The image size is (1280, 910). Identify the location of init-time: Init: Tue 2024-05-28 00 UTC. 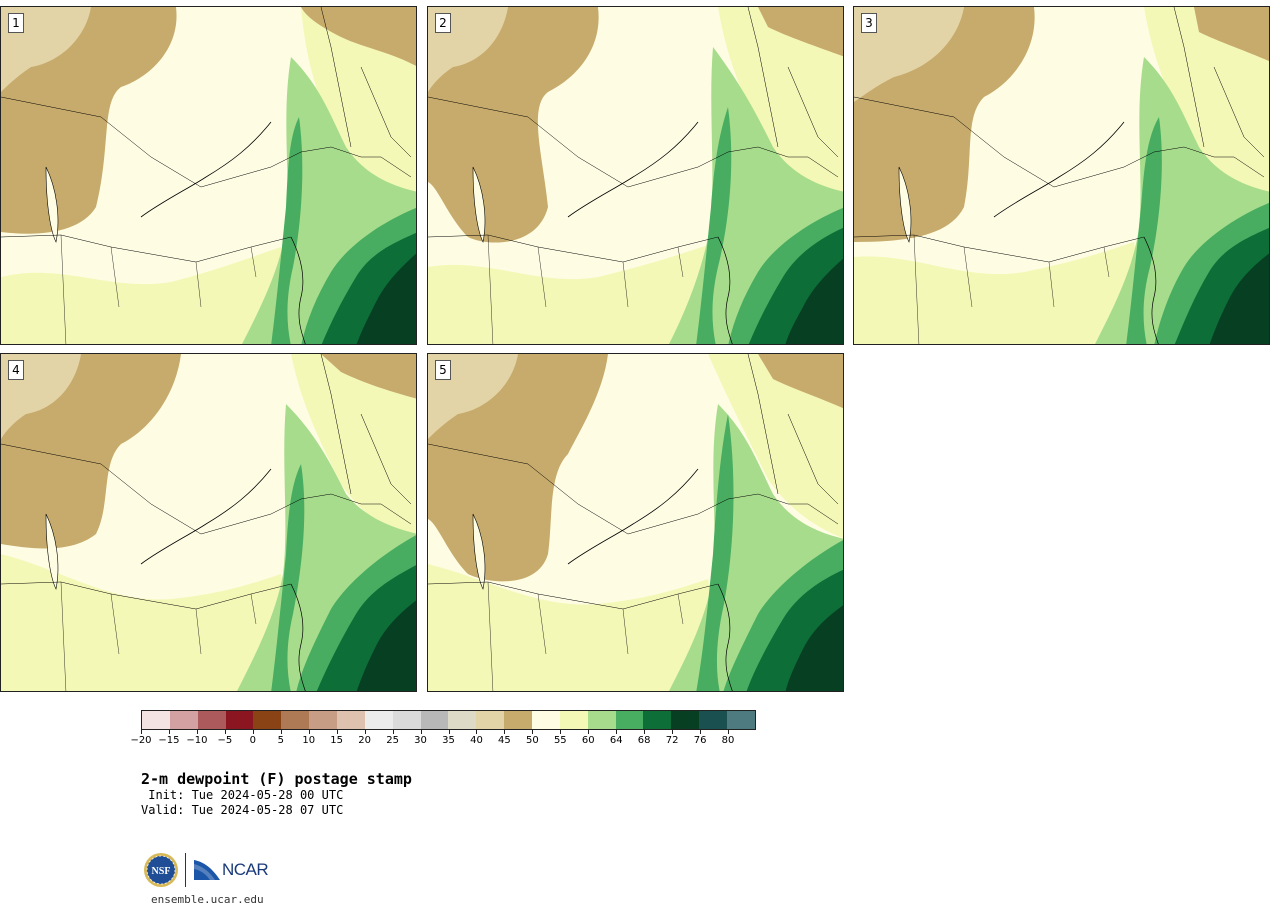
(242, 795).